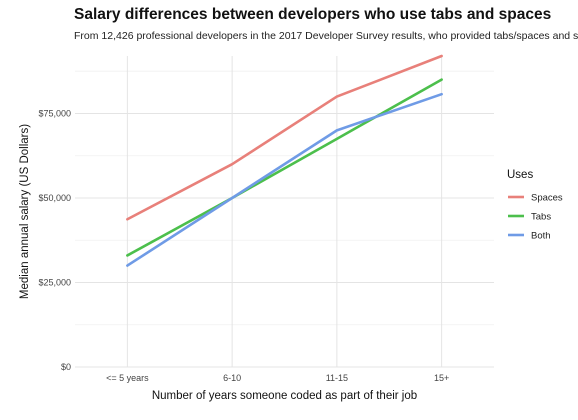  I want to click on y-tick-label: $75,000, so click(54, 113).